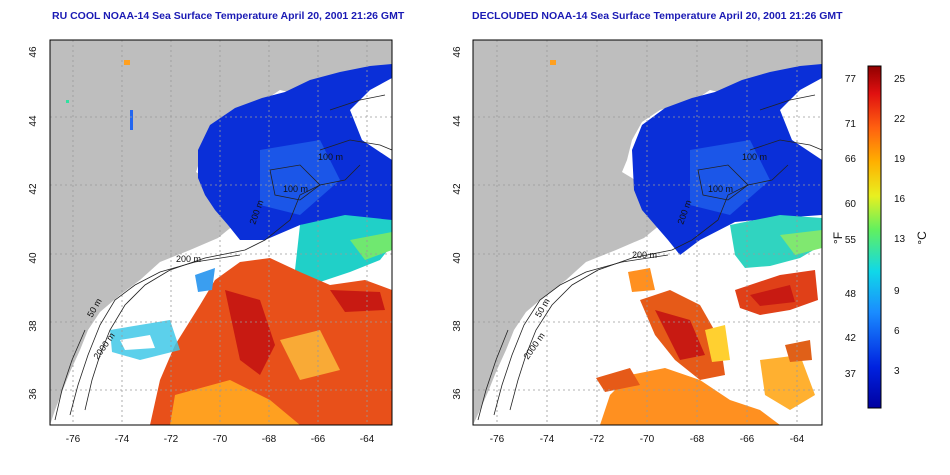  I want to click on right-lon-tick: -76, so click(497, 439).